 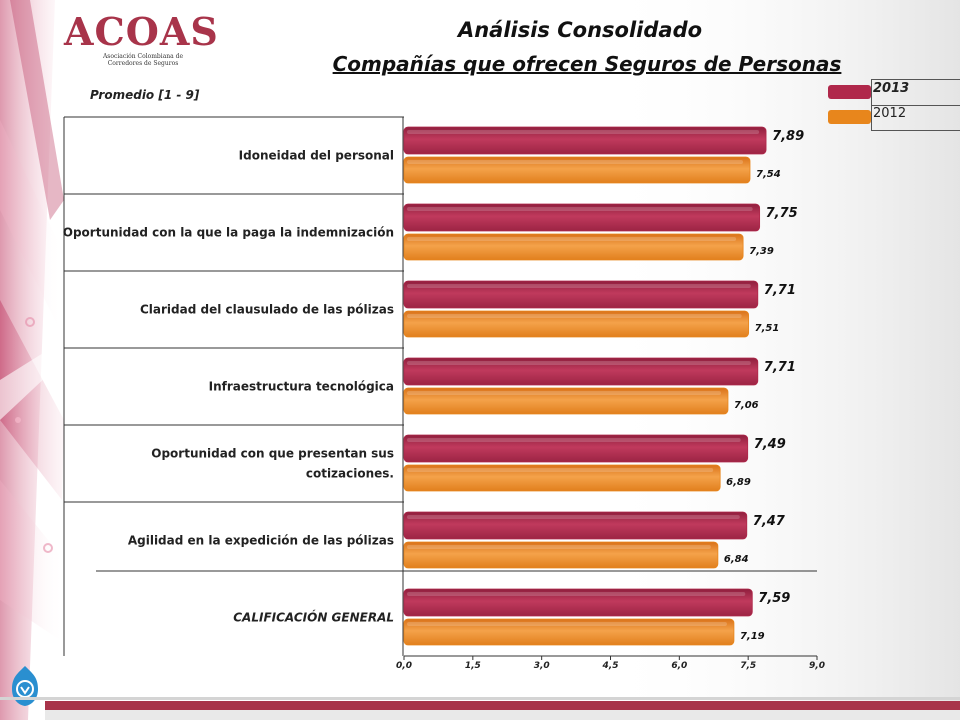 What do you see at coordinates (782, 213) in the screenshot?
I see `data-label-2013: 7,75` at bounding box center [782, 213].